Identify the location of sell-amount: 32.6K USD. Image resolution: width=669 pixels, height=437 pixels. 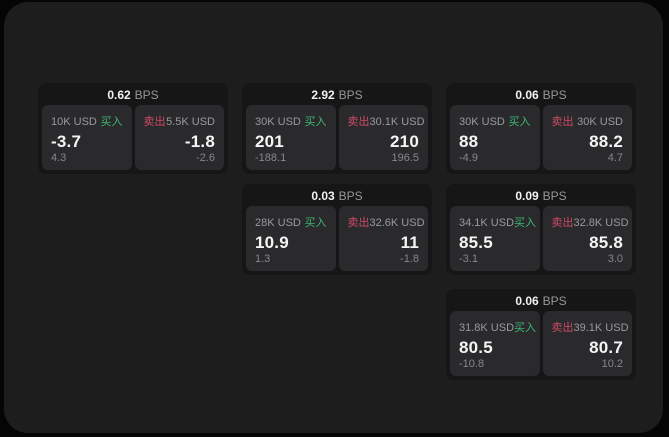
(397, 223).